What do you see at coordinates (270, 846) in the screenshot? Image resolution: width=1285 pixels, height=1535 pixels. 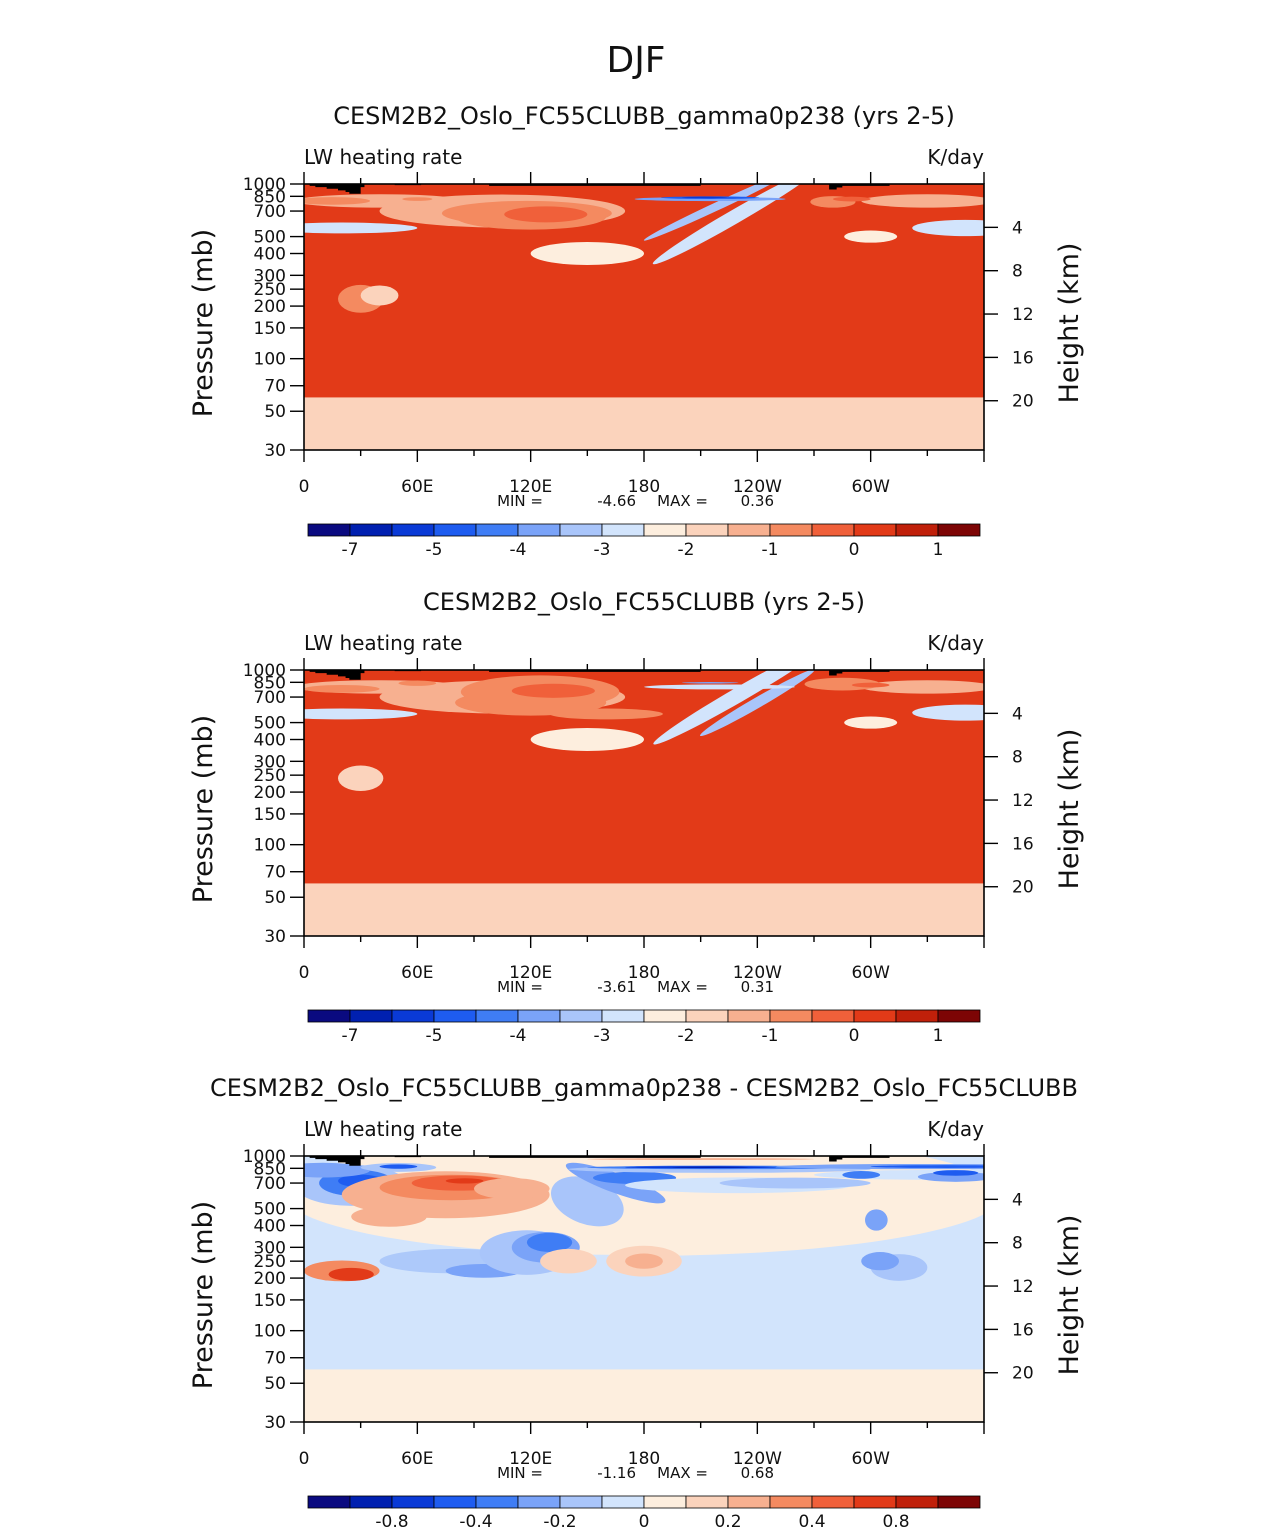 I see `y-tick-label: 100` at bounding box center [270, 846].